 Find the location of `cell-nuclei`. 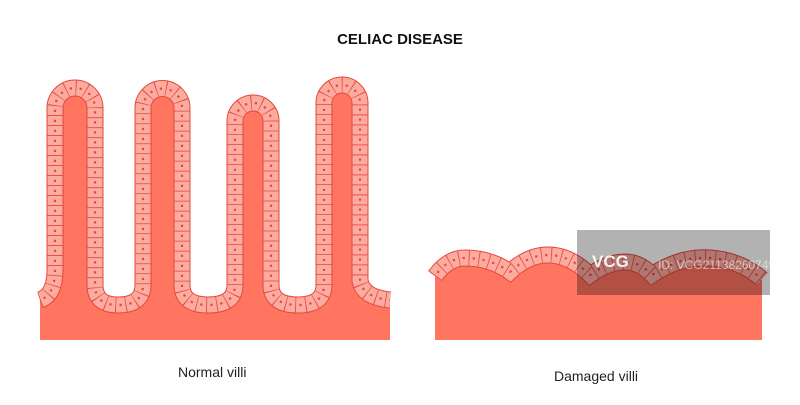

cell-nuclei is located at coordinates (598, 266).